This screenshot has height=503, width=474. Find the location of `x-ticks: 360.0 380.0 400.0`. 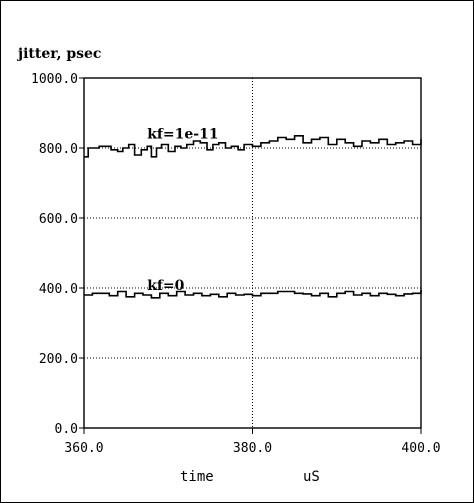

x-ticks: 360.0 380.0 400.0 is located at coordinates (252, 442).